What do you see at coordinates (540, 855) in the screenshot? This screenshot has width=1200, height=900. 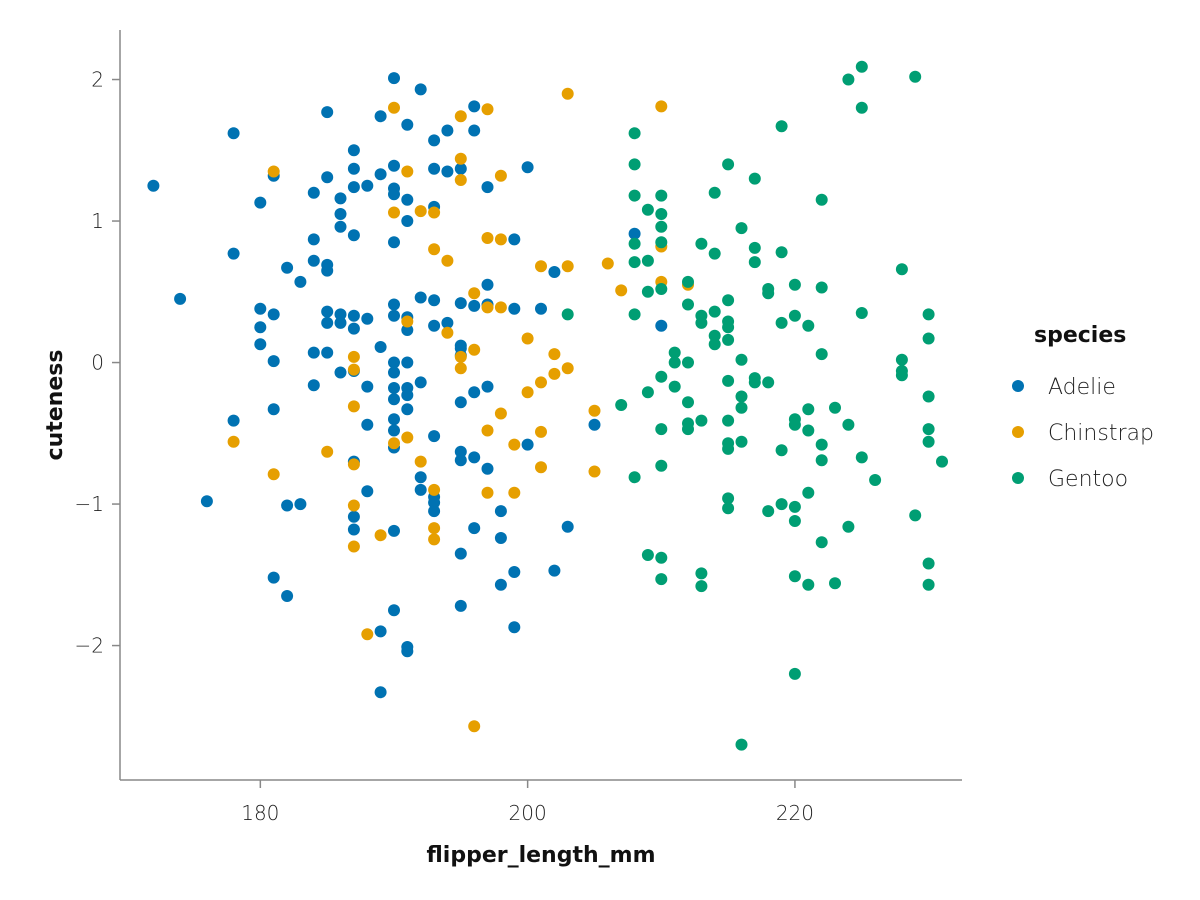 I see `x-axis-title: flipper_length_mm` at bounding box center [540, 855].